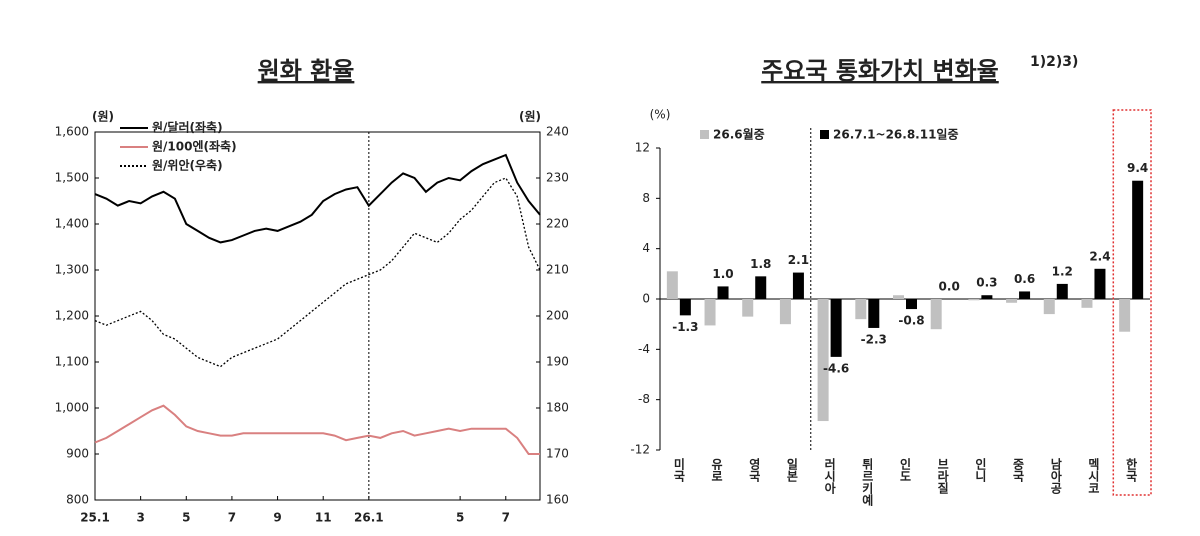 The width and height of the screenshot is (1200, 536). I want to click on x-tick-label: 인니, so click(980, 470).